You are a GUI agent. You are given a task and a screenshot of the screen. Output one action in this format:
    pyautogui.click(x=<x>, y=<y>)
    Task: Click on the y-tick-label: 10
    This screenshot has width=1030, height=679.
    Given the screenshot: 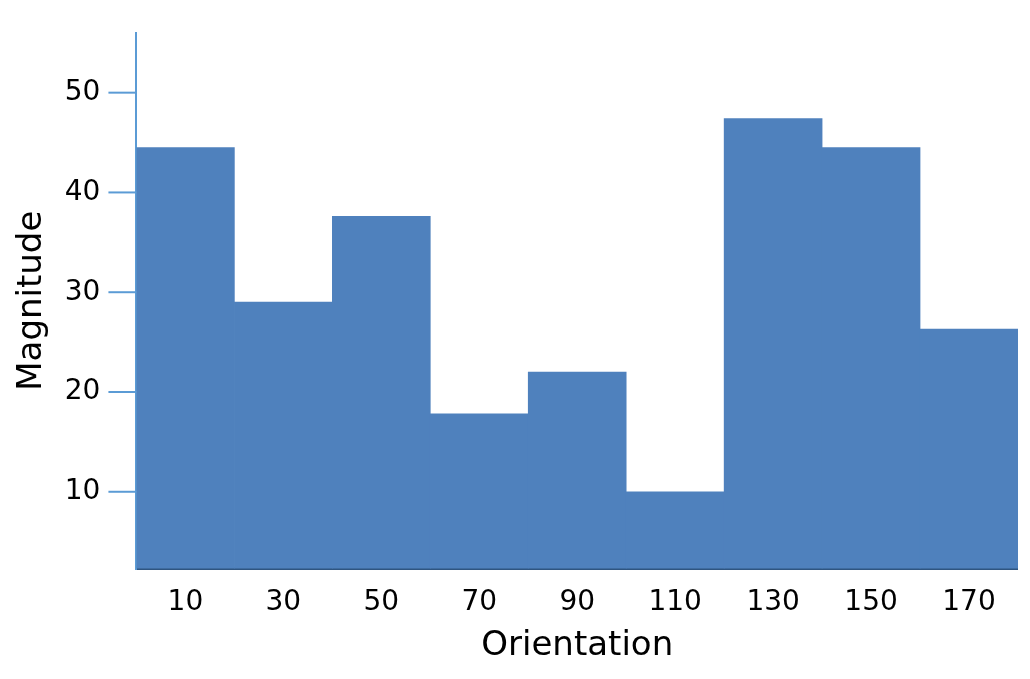 What is the action you would take?
    pyautogui.click(x=82, y=490)
    